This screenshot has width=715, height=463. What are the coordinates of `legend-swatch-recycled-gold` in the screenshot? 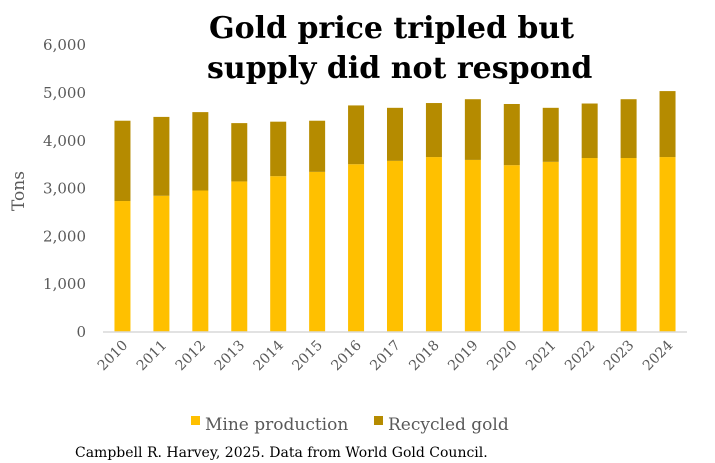 It's located at (378, 420).